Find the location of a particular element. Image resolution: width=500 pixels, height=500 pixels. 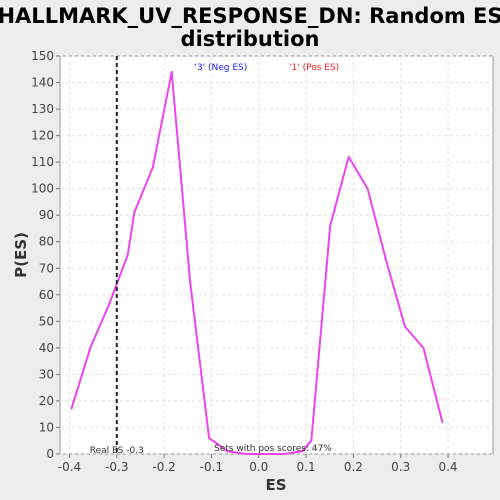

y-tick-label: 120 is located at coordinates (42, 136).